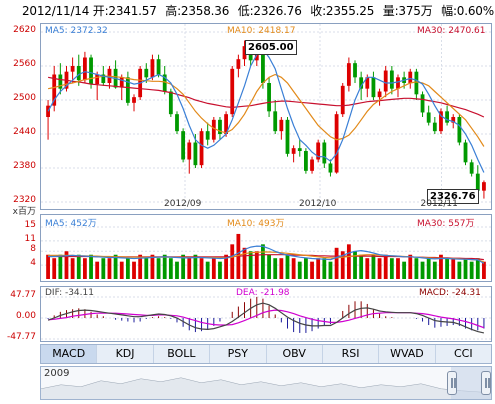 The width and height of the screenshot is (495, 404). I want to click on macd-y-tick: -47.77, so click(21, 337).